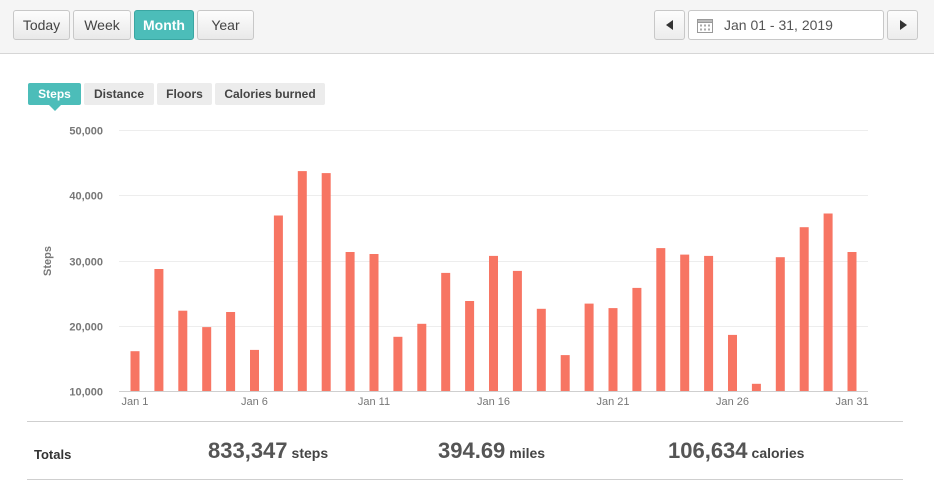  I want to click on y-tick-label: 20,000, so click(86, 328).